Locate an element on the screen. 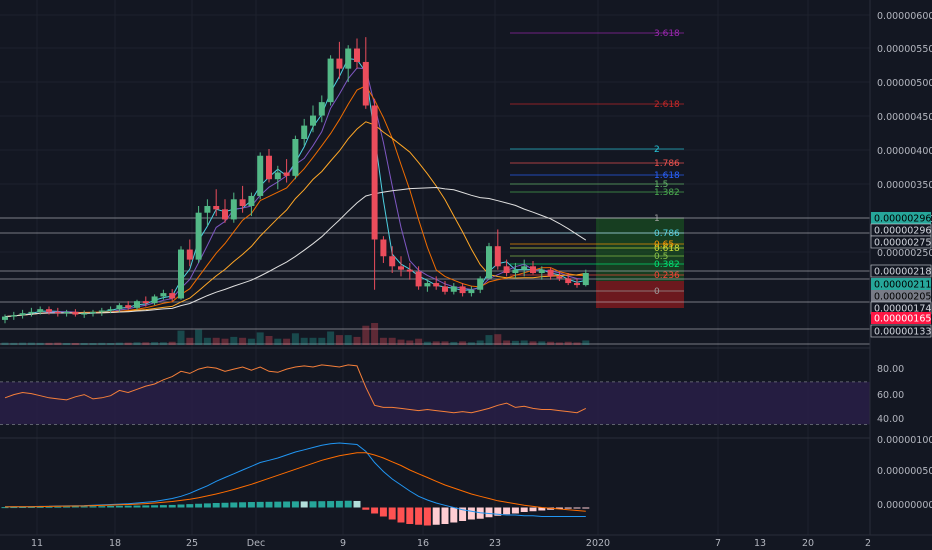  rsi-line is located at coordinates (295, 389).